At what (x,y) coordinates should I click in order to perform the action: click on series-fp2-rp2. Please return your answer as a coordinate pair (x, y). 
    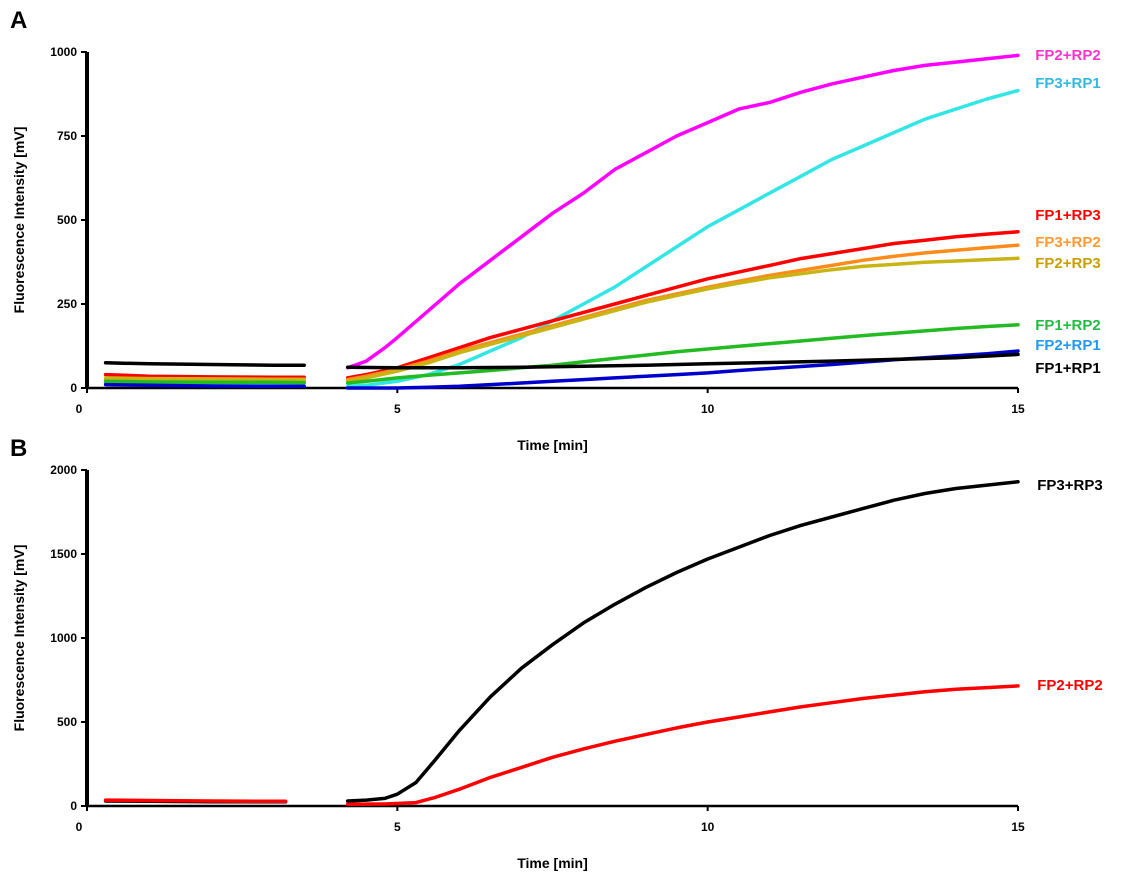
    Looking at the image, I should click on (561, 745).